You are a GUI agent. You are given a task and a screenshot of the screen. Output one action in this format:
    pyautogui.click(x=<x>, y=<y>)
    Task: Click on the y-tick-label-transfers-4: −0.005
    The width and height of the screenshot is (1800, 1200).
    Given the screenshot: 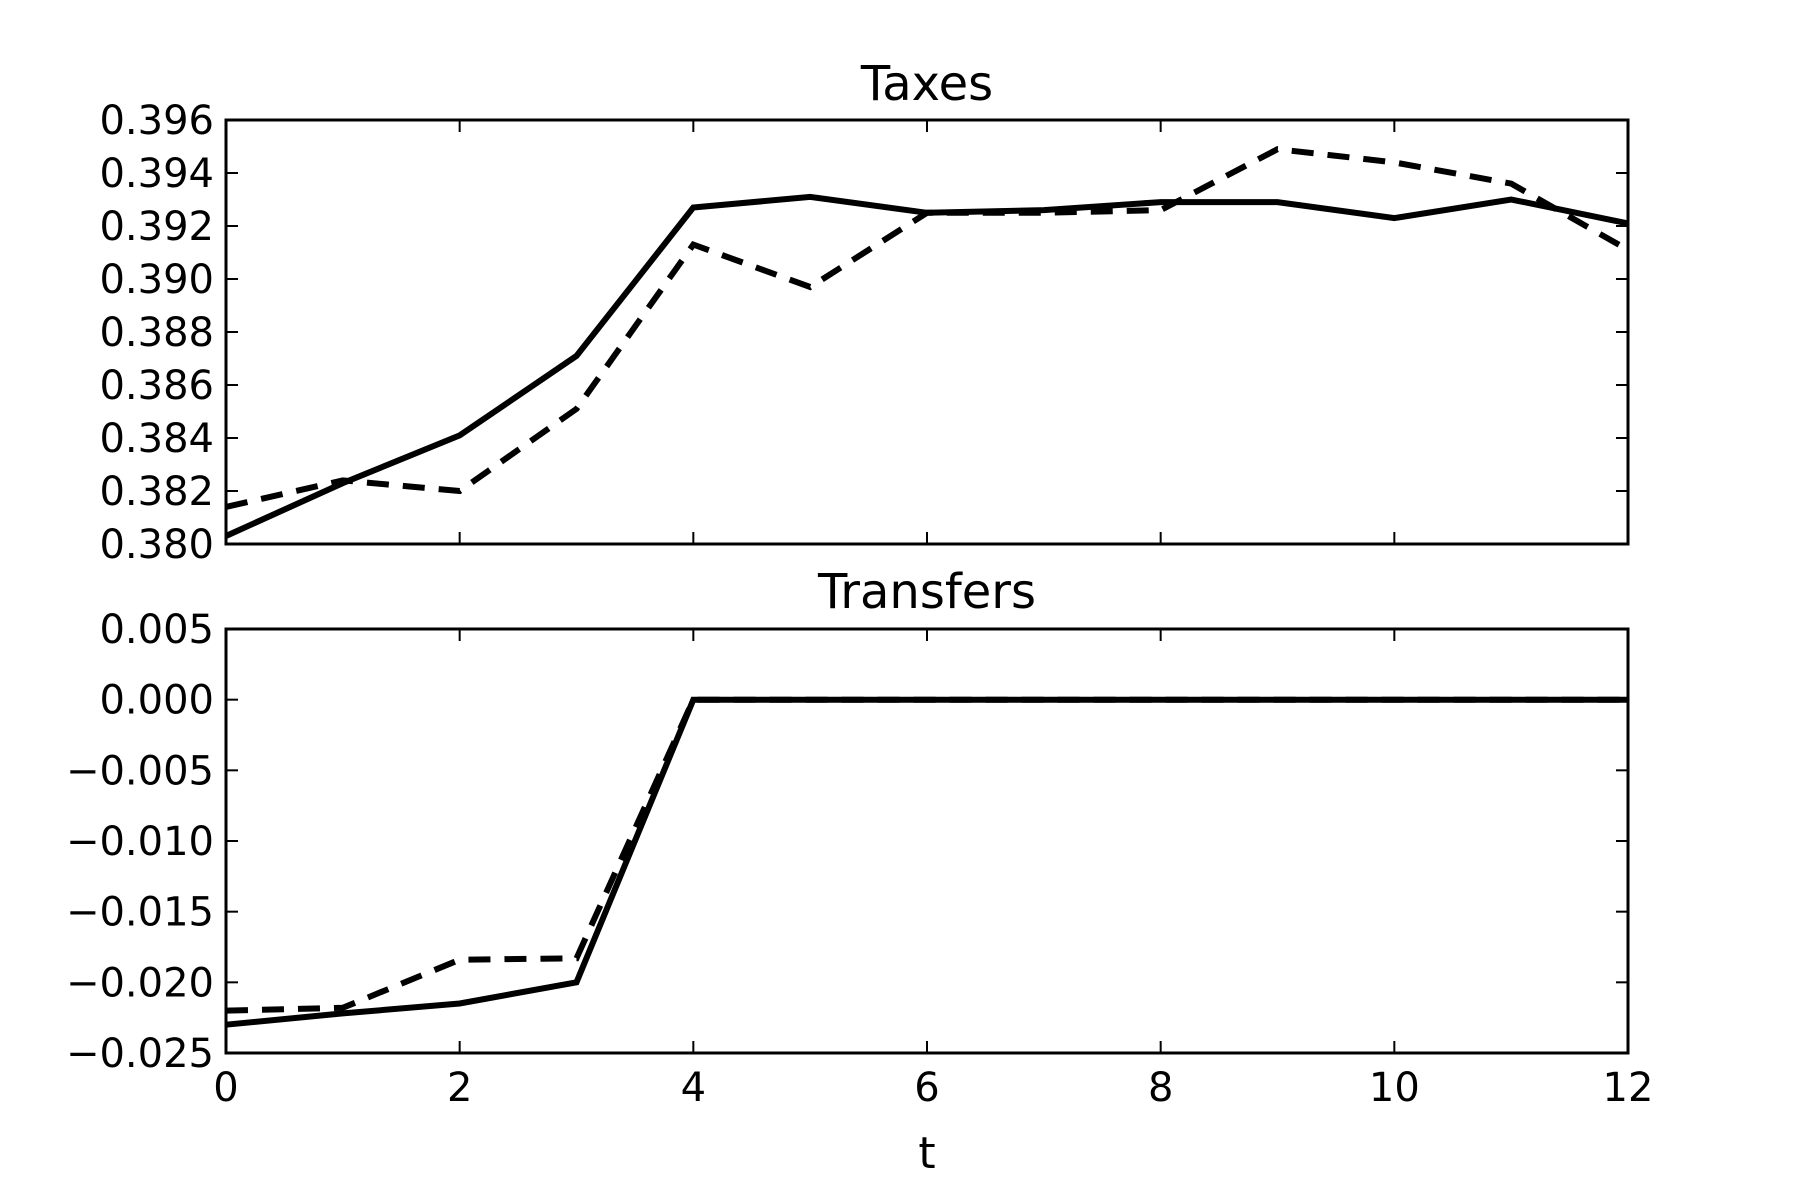 What is the action you would take?
    pyautogui.click(x=140, y=771)
    